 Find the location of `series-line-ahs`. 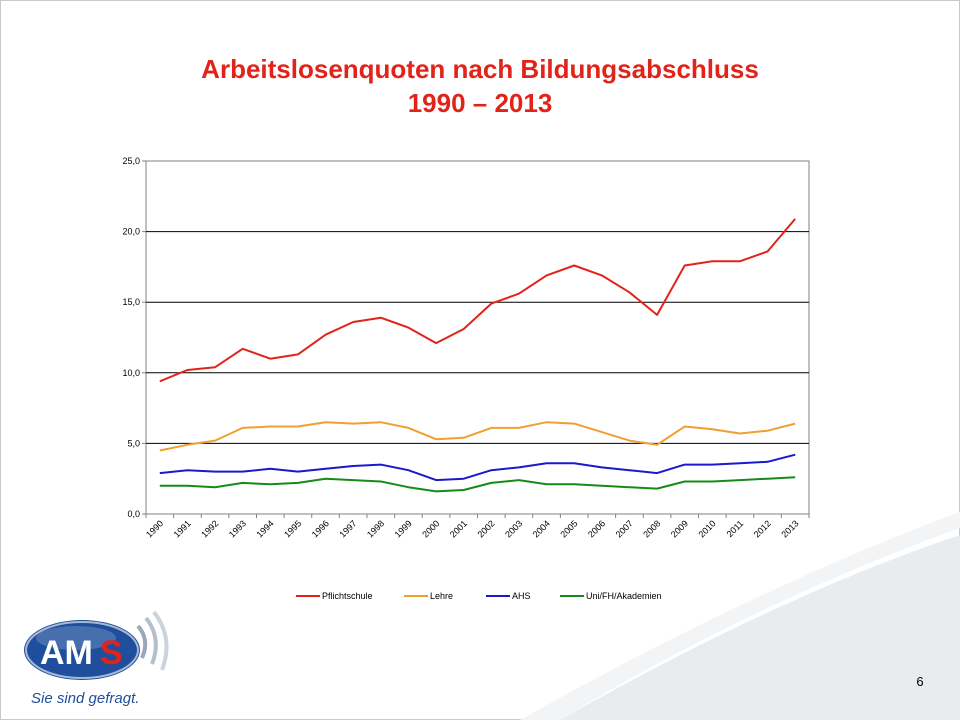

series-line-ahs is located at coordinates (477, 467).